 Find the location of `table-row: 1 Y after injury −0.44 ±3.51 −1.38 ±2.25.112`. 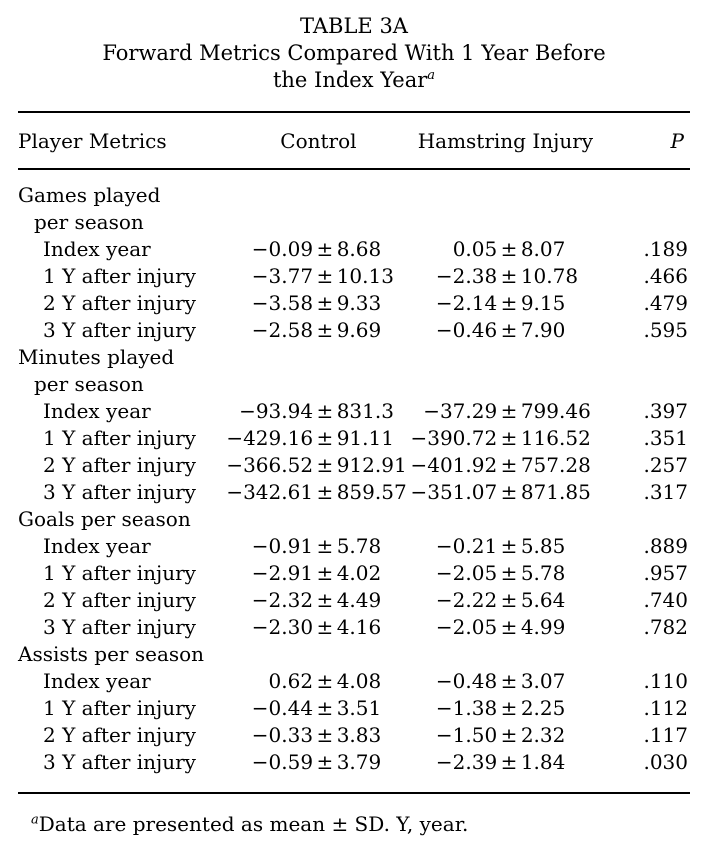

table-row: 1 Y after injury −0.44 ±3.51 −1.38 ±2.25.112 is located at coordinates (354, 708).